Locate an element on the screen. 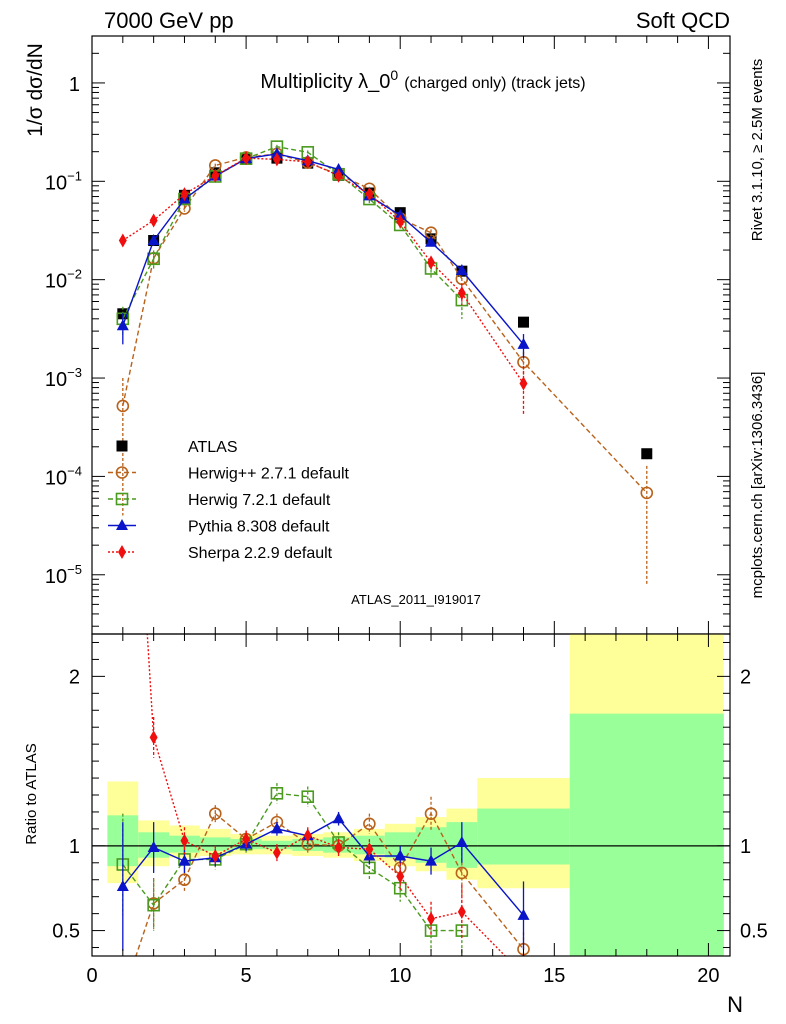 Image resolution: width=786 pixels, height=1024 pixels. main-series-herwig-7-2-1-default is located at coordinates (292, 238).